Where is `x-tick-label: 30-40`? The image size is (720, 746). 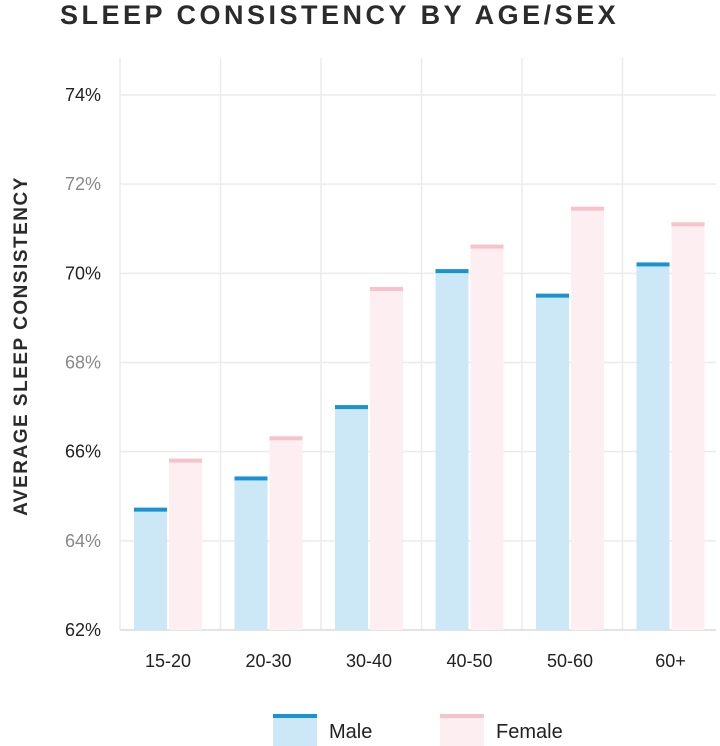
x-tick-label: 30-40 is located at coordinates (369, 661).